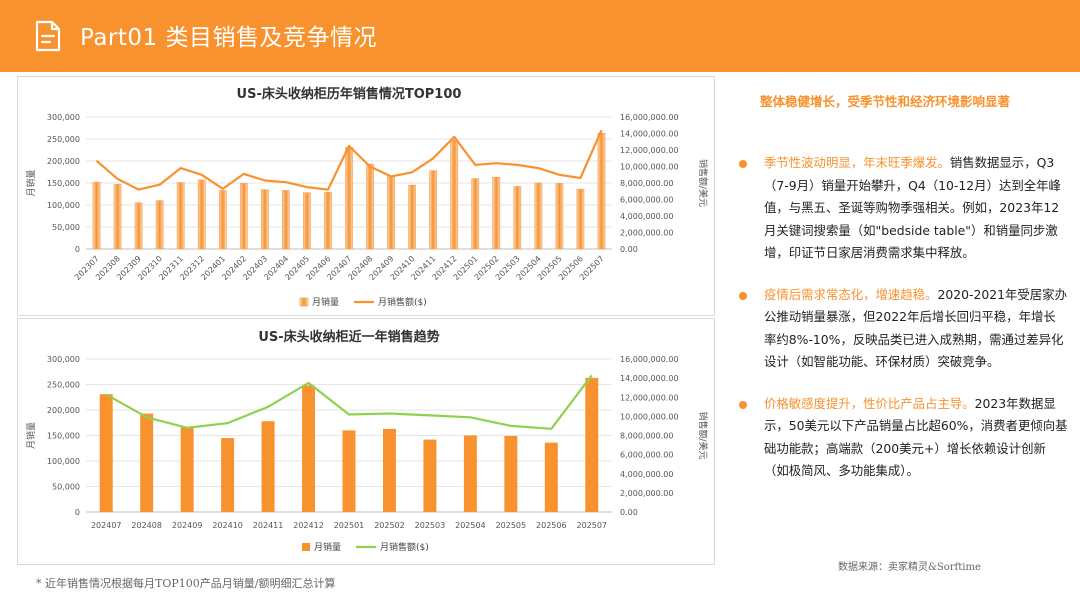 This screenshot has height=609, width=1080. Describe the element at coordinates (348, 337) in the screenshot. I see `chart-title: US-床头收纳柜近一年销售趋势` at that location.